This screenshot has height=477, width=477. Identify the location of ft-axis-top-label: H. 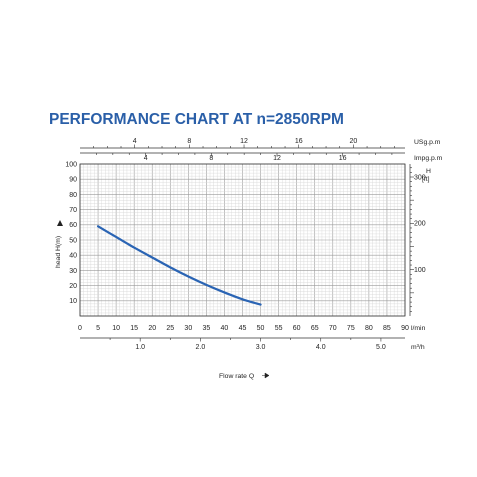
(428, 171).